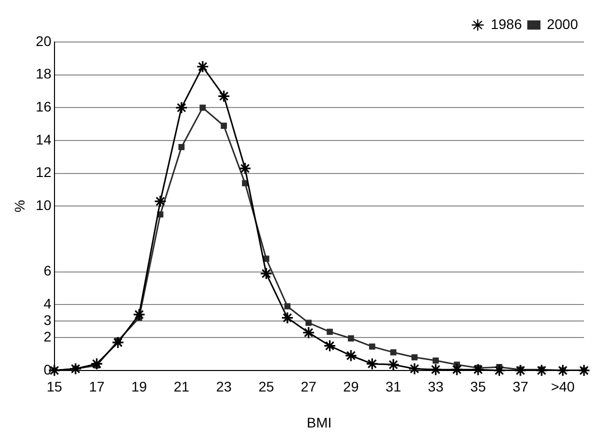 The width and height of the screenshot is (600, 444). I want to click on legend-label: 1986, so click(506, 24).